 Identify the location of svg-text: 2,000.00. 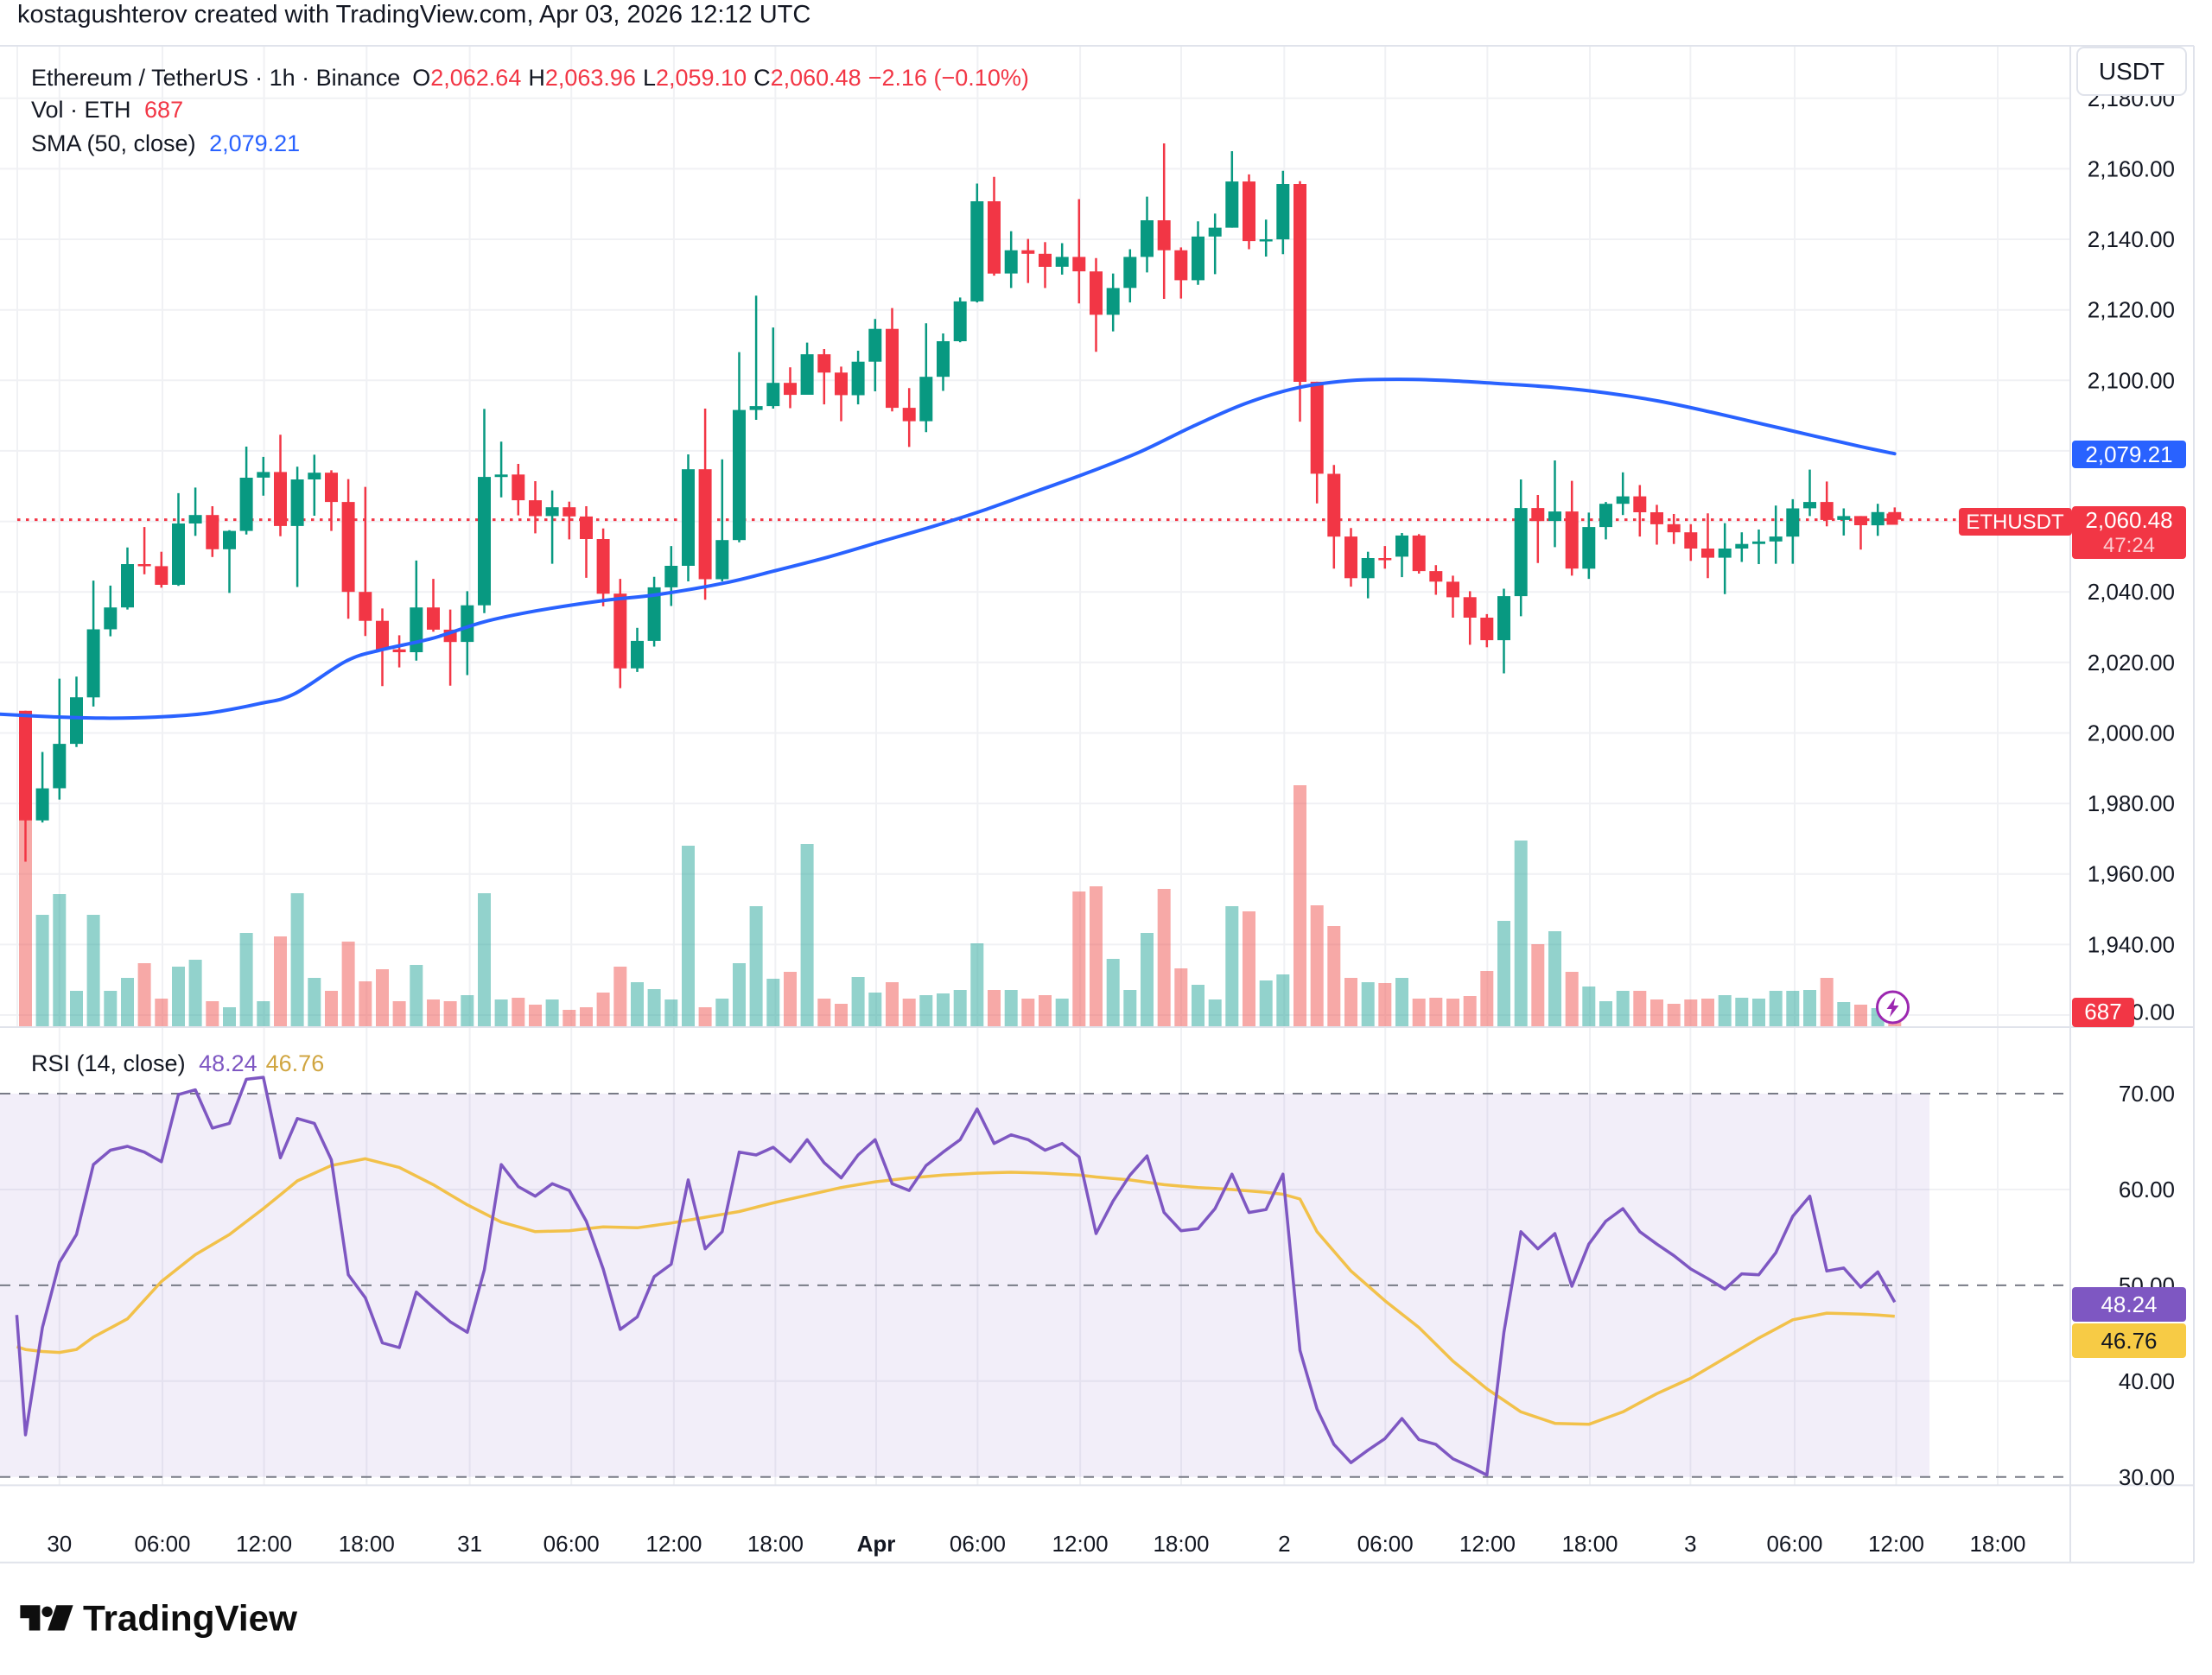
(2131, 733).